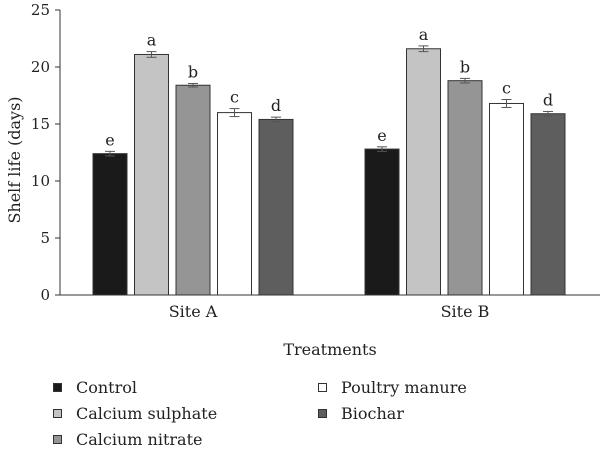 The height and width of the screenshot is (452, 600). I want to click on y-tick-label: 10, so click(40, 181).